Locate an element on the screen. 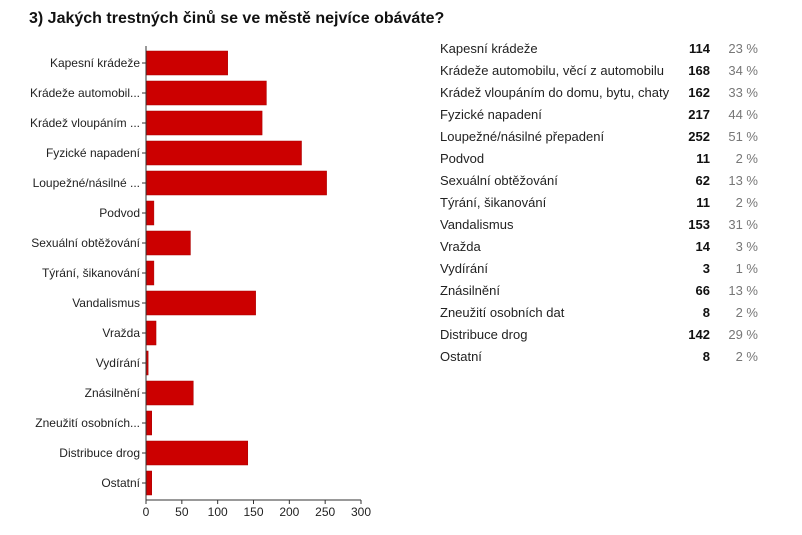 This screenshot has width=802, height=535. summary-row: Zneužití osobních dat 8 2 % is located at coordinates (599, 312).